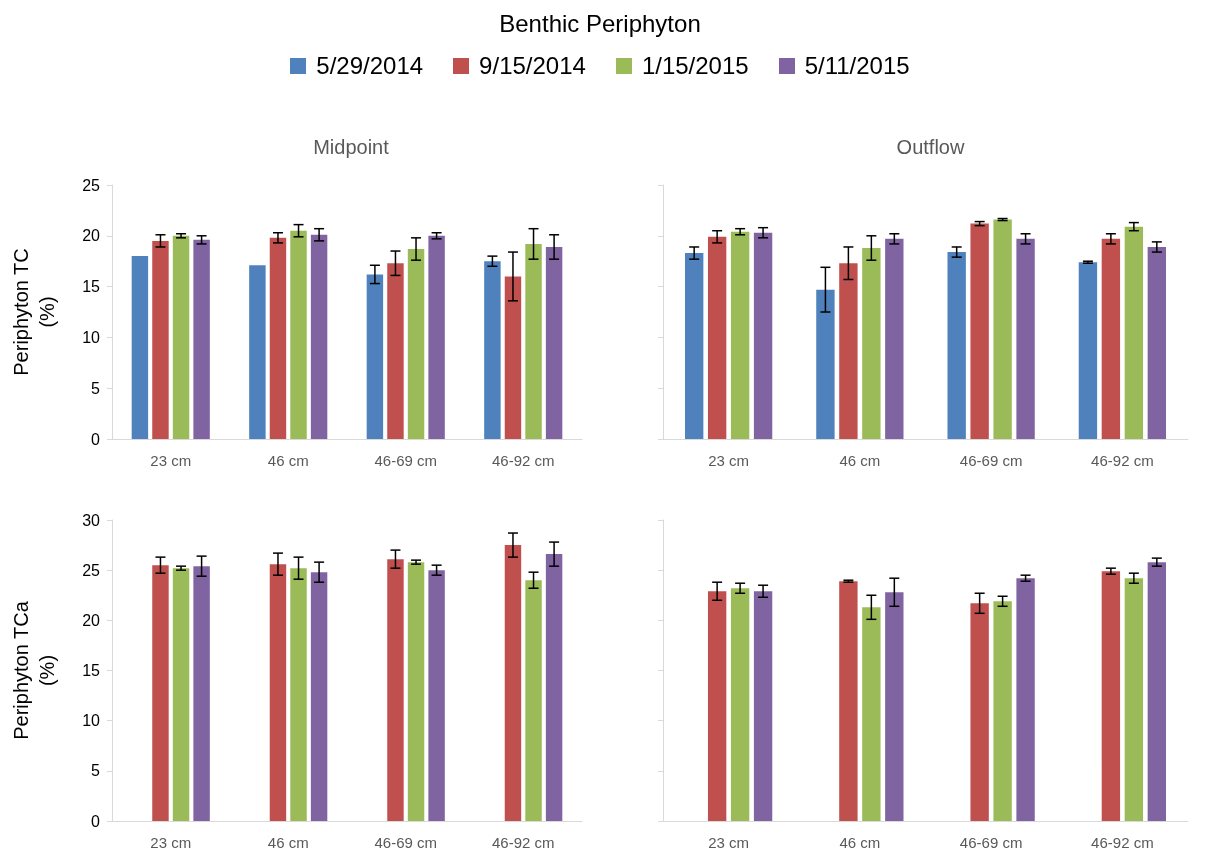 Image resolution: width=1208 pixels, height=861 pixels. Describe the element at coordinates (34, 670) in the screenshot. I see `y-axis-title: Periphyton TCa (%)` at that location.